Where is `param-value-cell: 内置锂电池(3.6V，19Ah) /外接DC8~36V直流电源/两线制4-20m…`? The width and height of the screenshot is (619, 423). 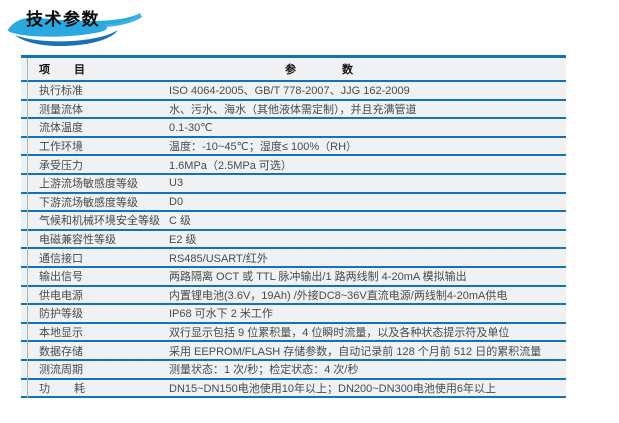
param-value-cell: 内置锂电池(3.6V，19Ah) /外接DC8~36V直流电源/两线制4-20m… is located at coordinates (338, 295).